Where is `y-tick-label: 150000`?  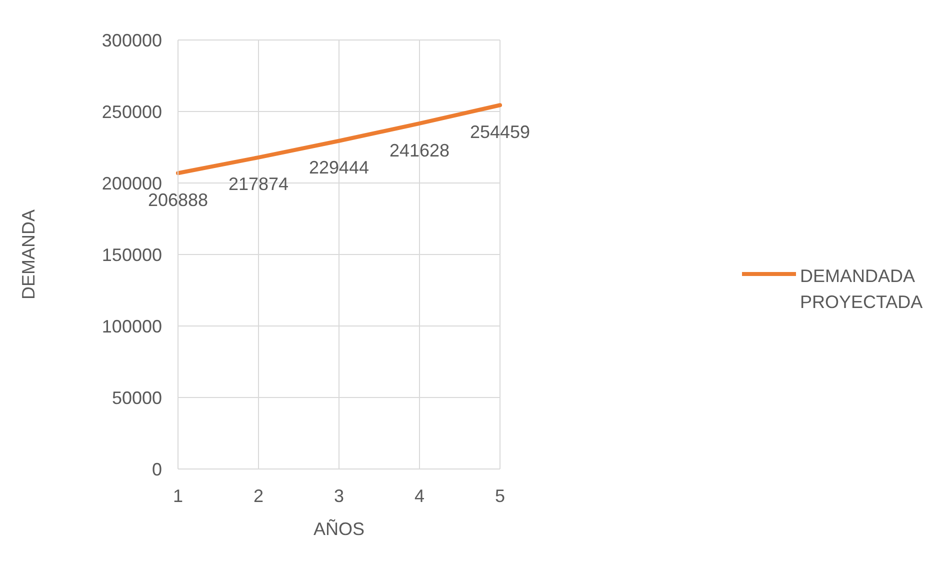 y-tick-label: 150000 is located at coordinates (132, 254).